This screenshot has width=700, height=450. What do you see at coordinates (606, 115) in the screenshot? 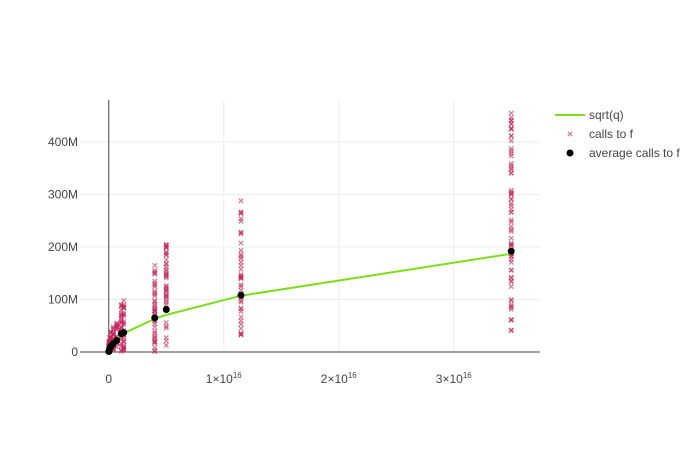
I see `legend-label: sqrt(q)` at bounding box center [606, 115].